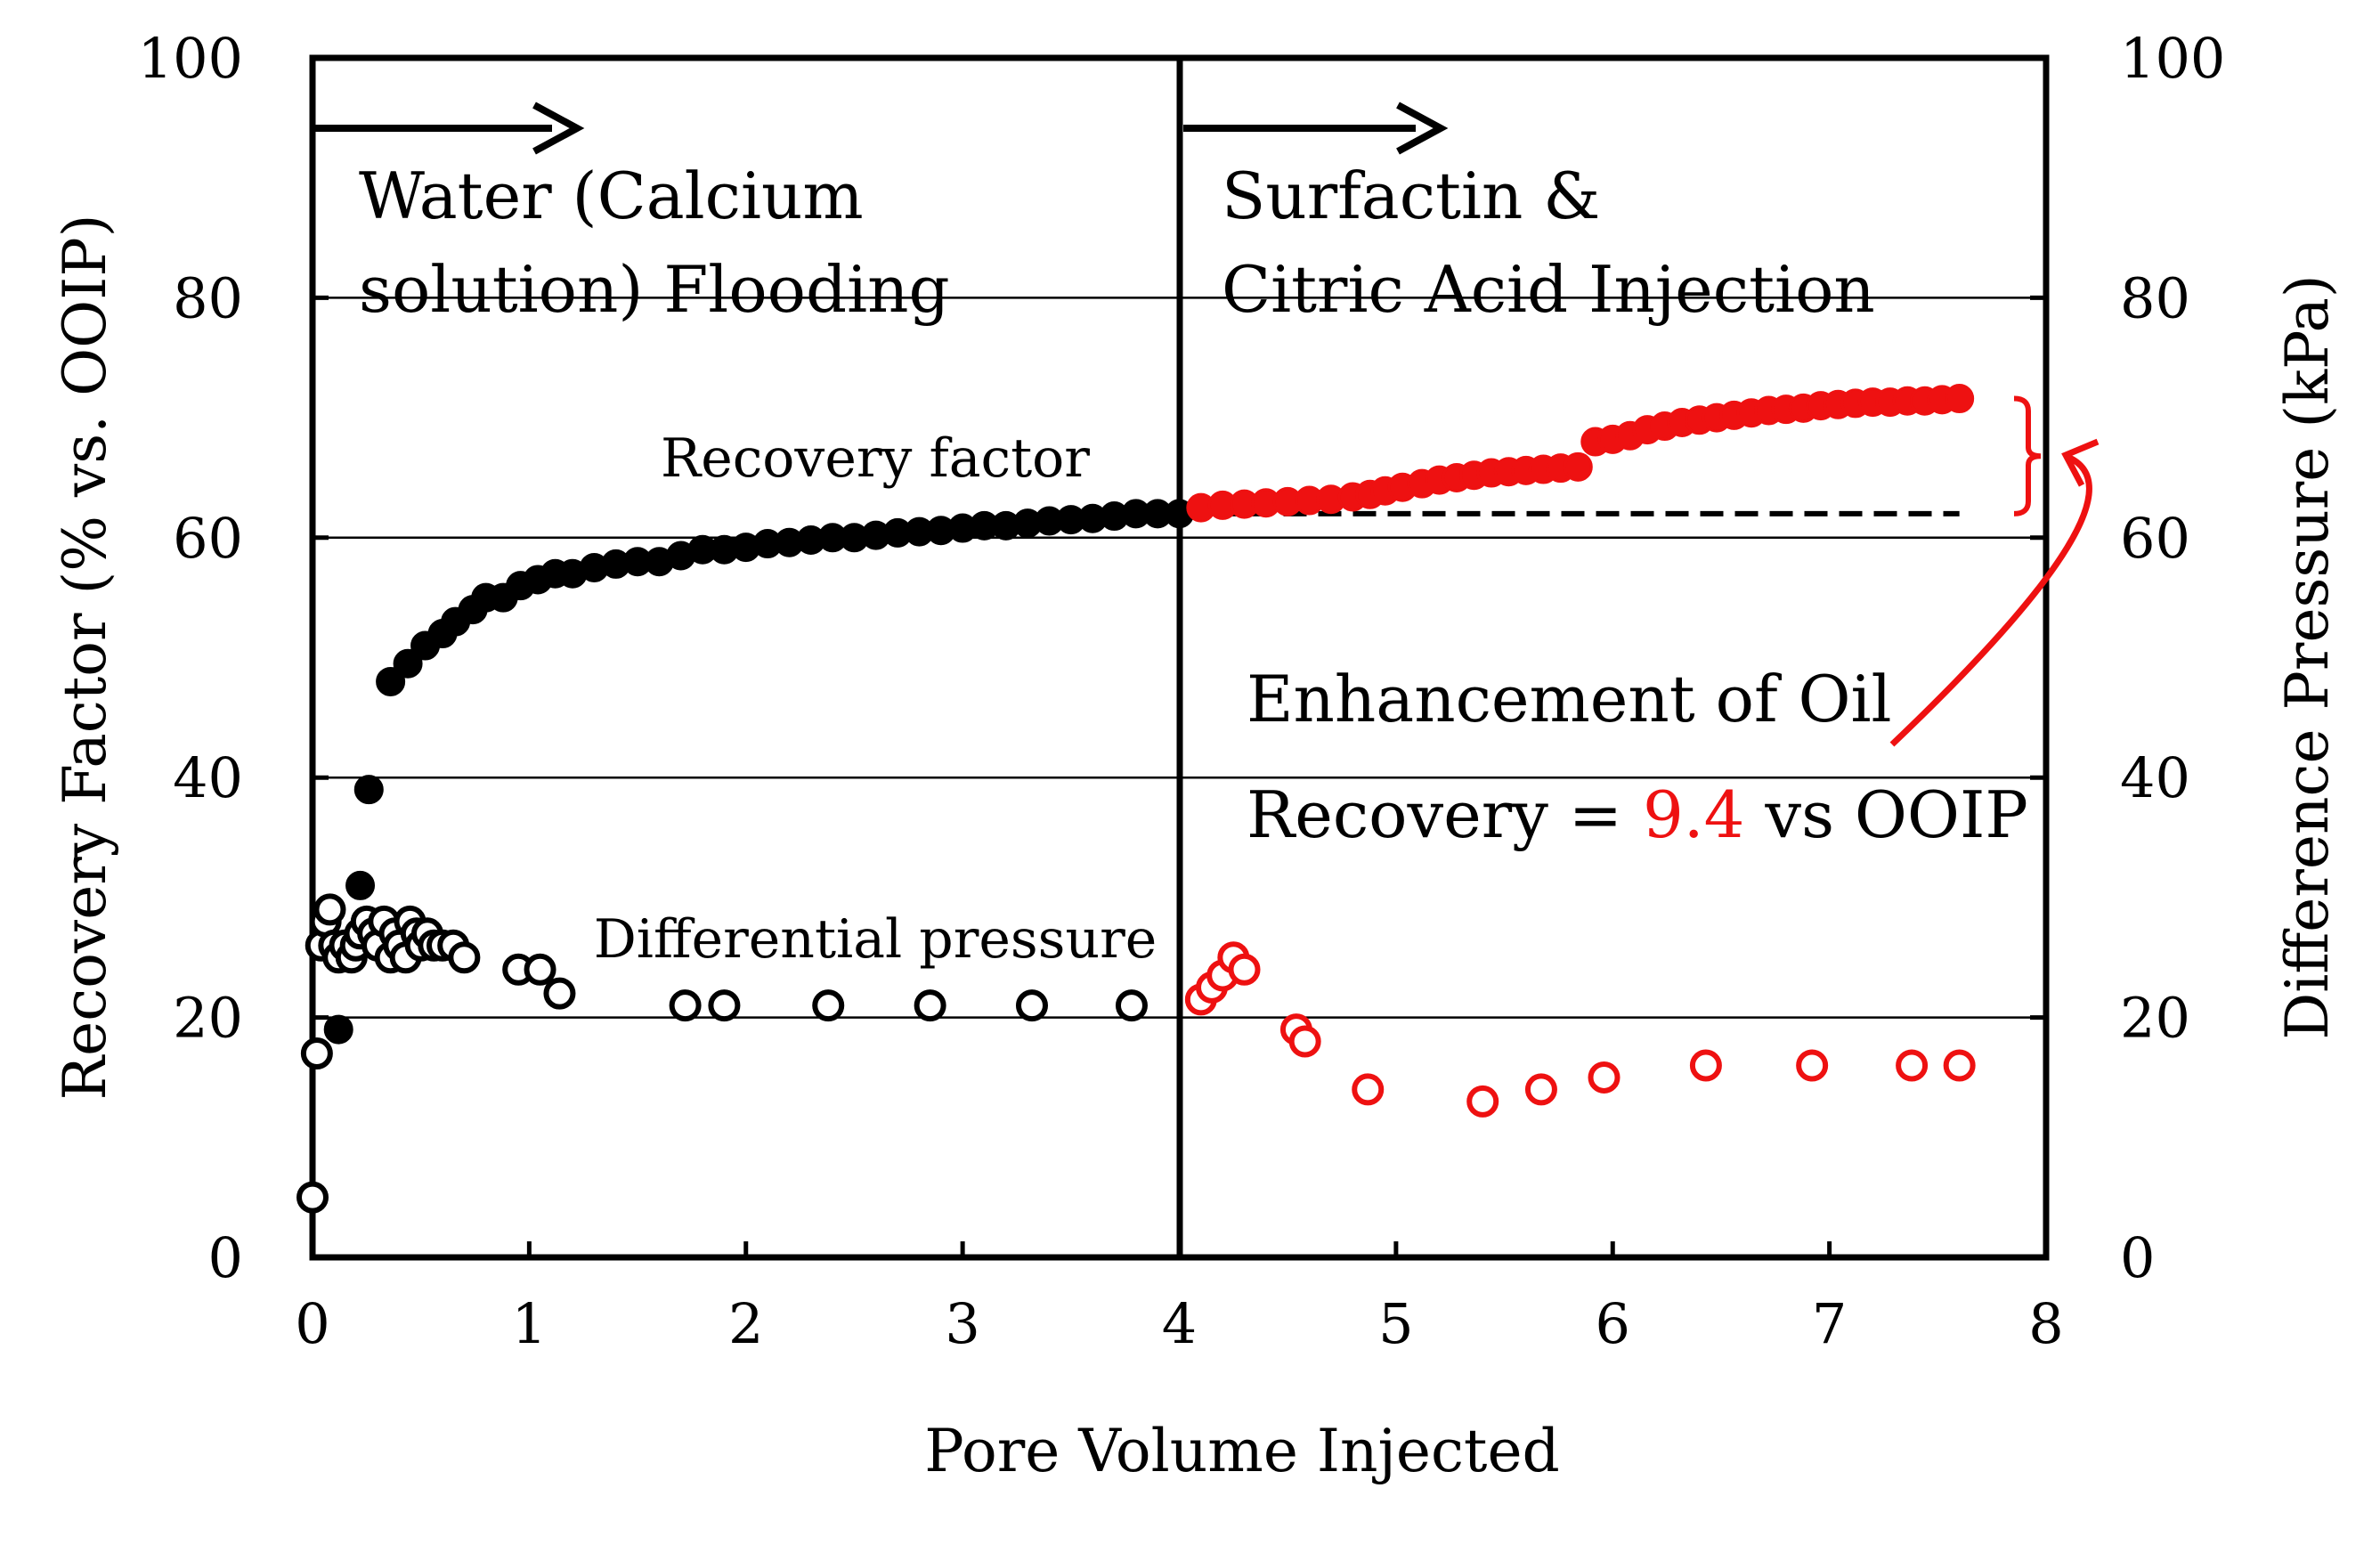 The height and width of the screenshot is (1545, 2380). Describe the element at coordinates (312, 1323) in the screenshot. I see `x-tick-label-0: 0` at that location.